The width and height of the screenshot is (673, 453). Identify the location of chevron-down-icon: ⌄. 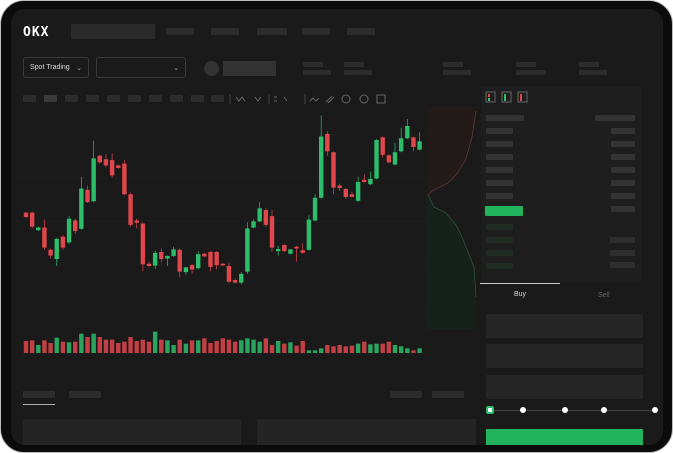
(176, 68).